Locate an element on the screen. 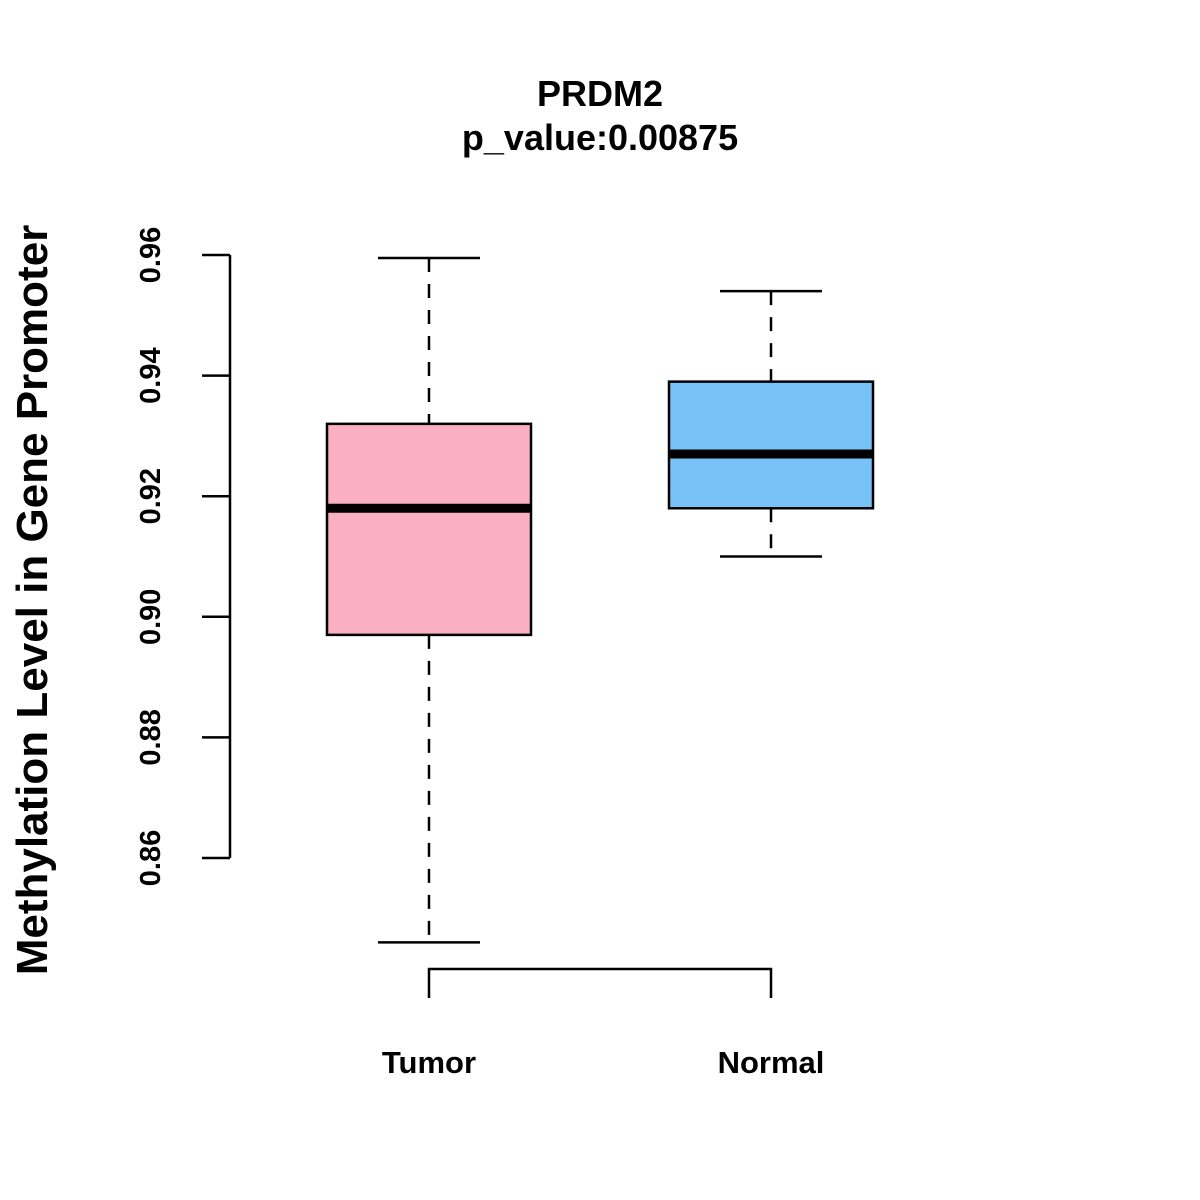  x-category-label: Tumor is located at coordinates (429, 1062).